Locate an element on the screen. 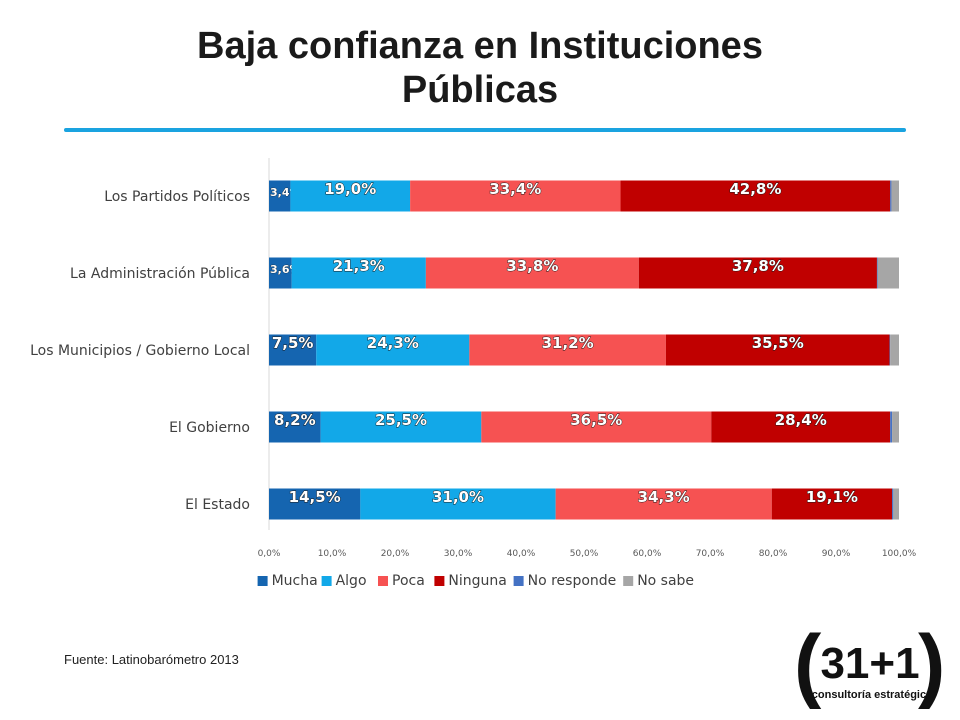 The height and width of the screenshot is (720, 960). legend-label: Mucha is located at coordinates (295, 581).